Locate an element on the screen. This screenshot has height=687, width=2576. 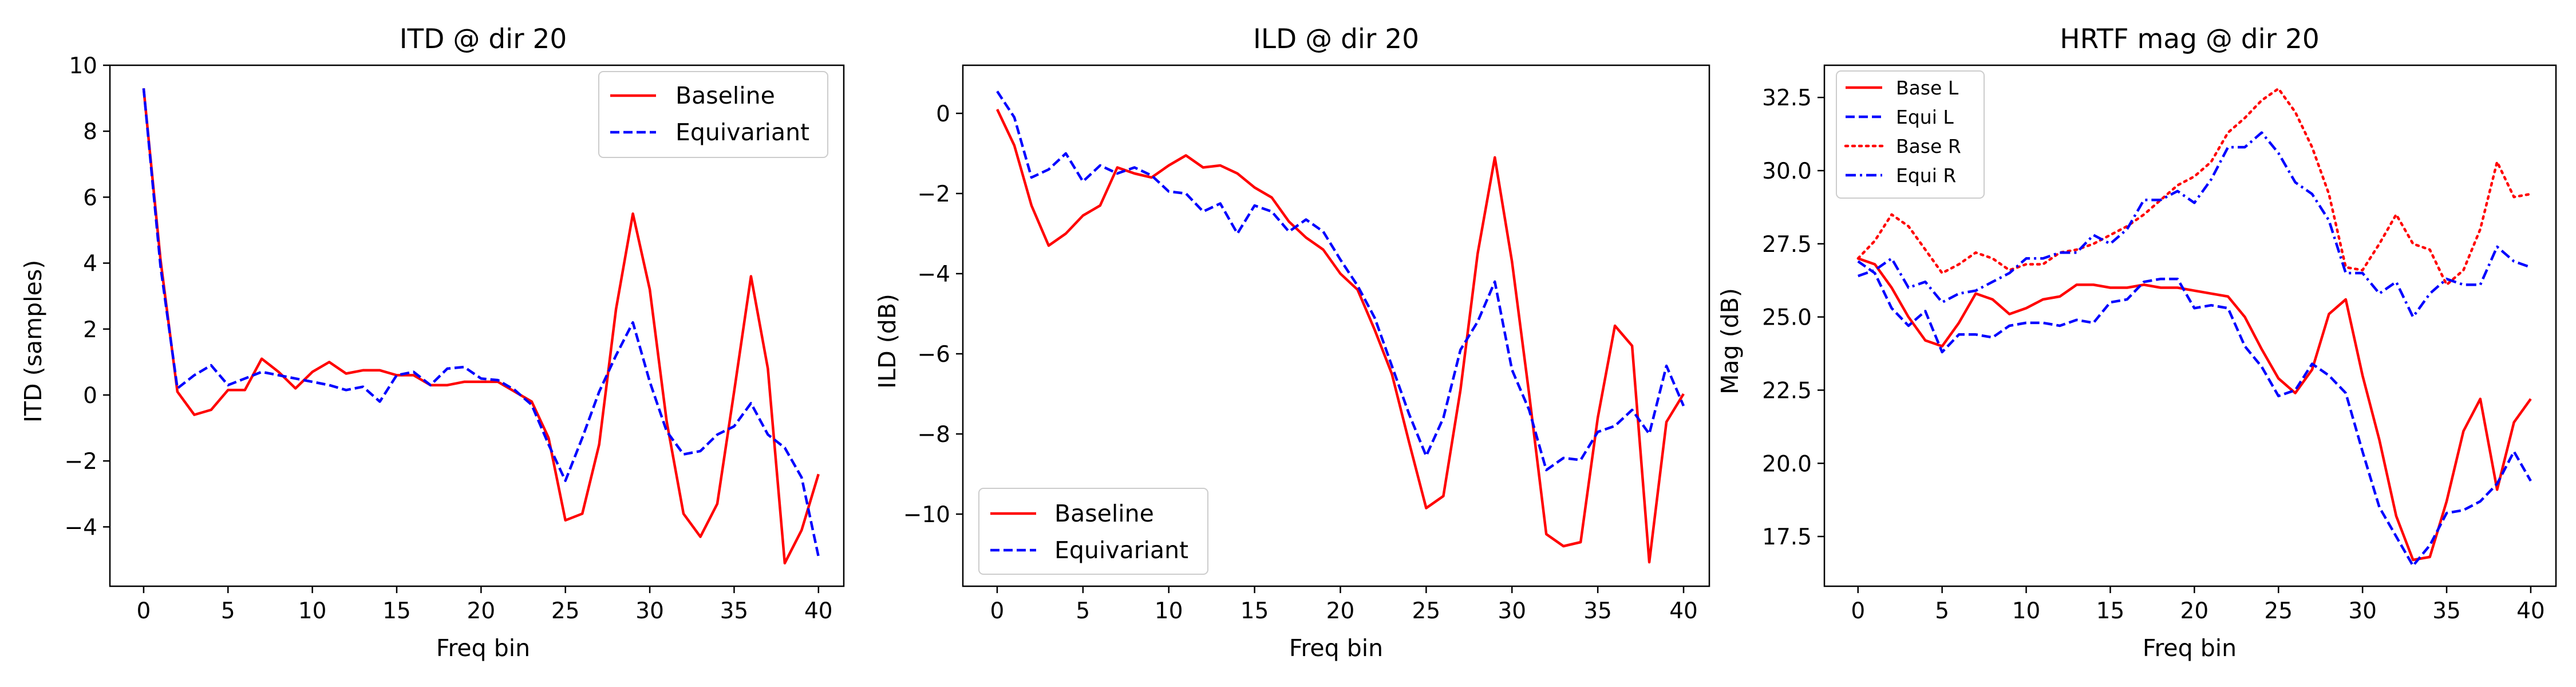
y-tick-label: −6 is located at coordinates (934, 355).